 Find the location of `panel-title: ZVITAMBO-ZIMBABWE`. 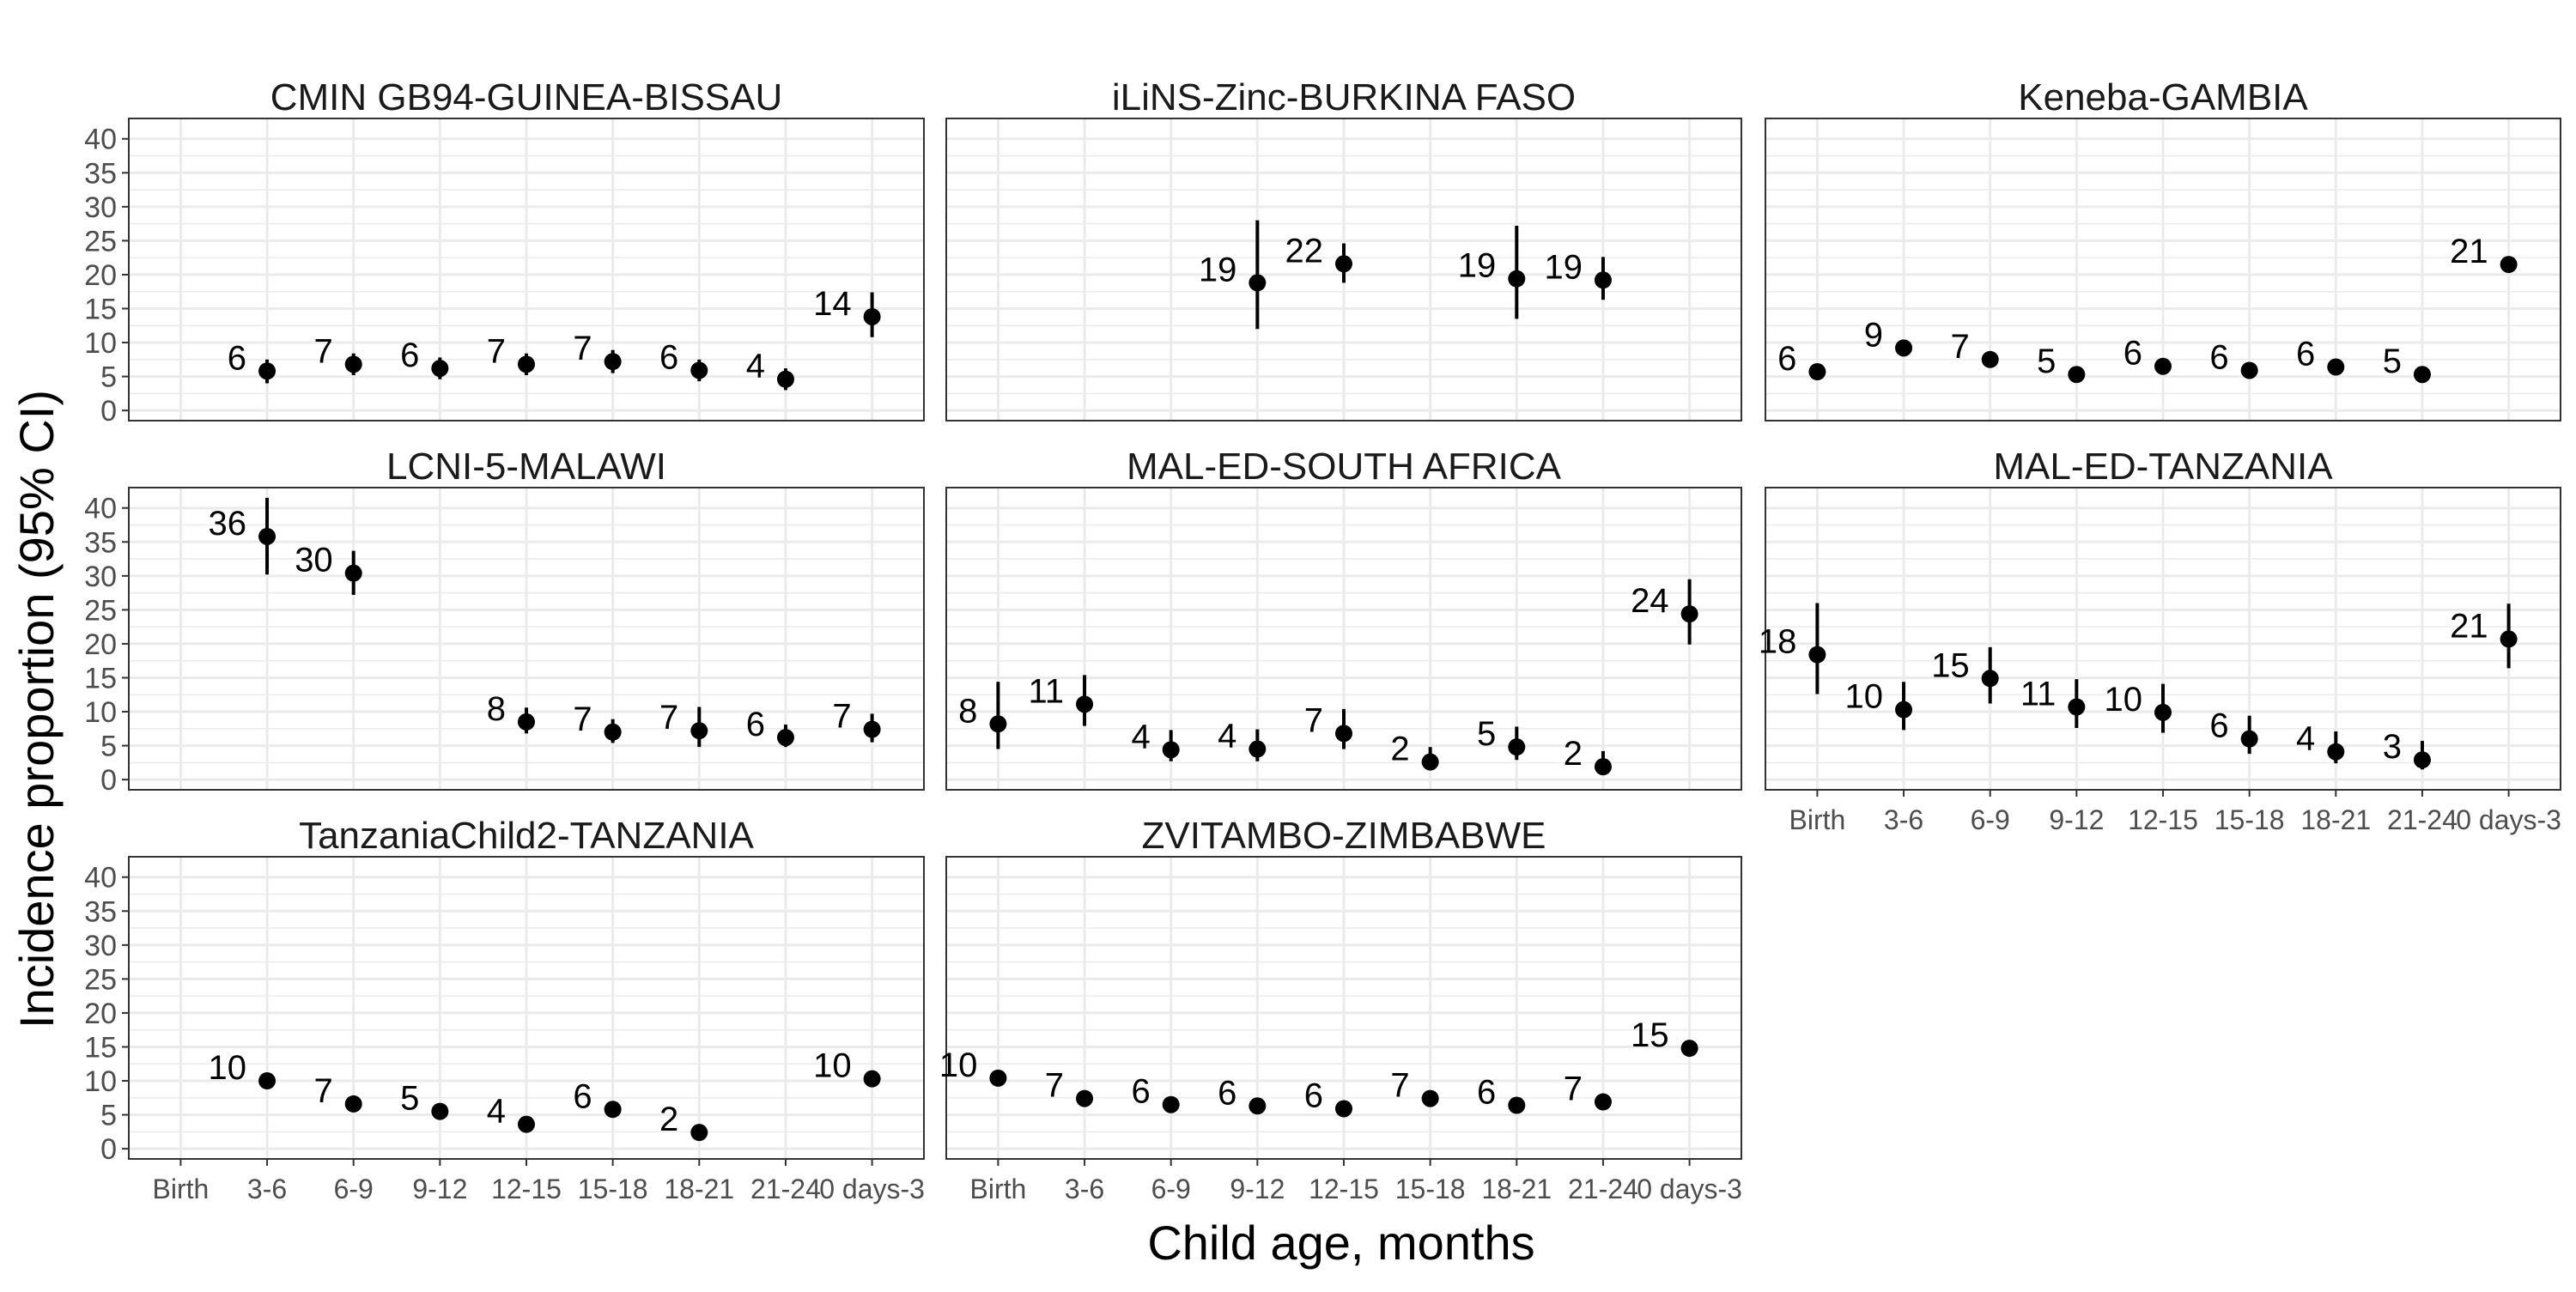

panel-title: ZVITAMBO-ZIMBABWE is located at coordinates (1344, 836).